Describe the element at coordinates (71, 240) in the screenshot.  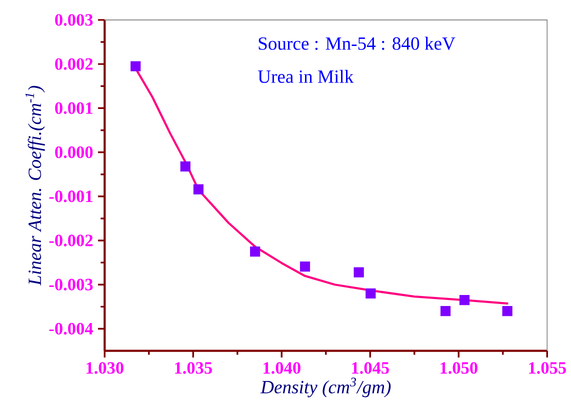
I see `y-tick-label: -0.002` at that location.